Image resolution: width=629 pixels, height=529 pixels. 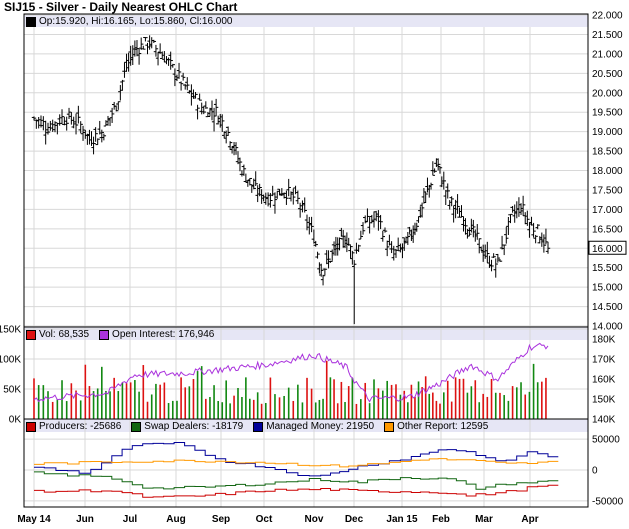 I want to click on managed-swatch-icon, so click(x=258, y=426).